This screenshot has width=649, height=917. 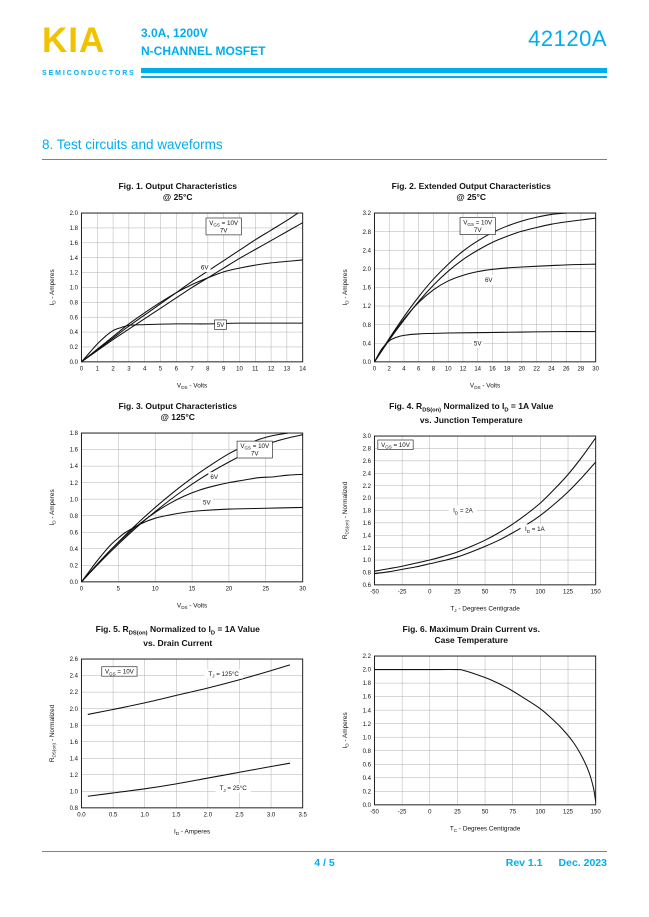 What do you see at coordinates (203, 42) in the screenshot?
I see `device-spec-block: 3.0A, 1200V N-CHANNEL MOSFET` at bounding box center [203, 42].